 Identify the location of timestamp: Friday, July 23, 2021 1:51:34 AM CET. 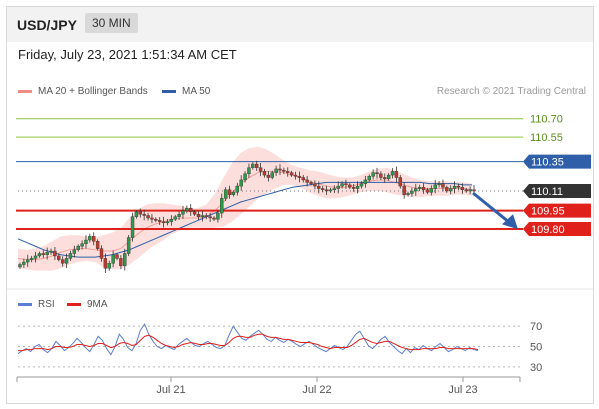
(127, 54).